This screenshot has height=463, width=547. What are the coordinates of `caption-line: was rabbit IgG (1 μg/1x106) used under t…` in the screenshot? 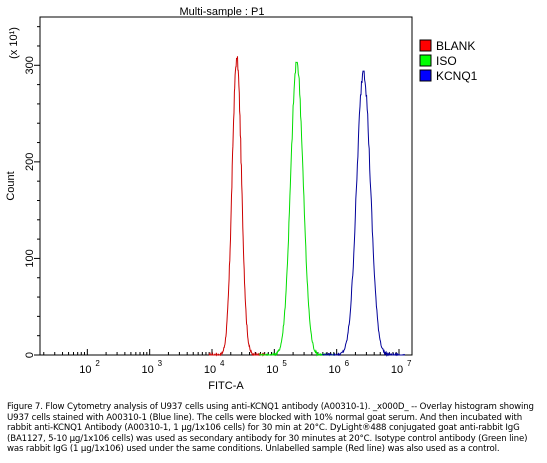 It's located at (253, 449).